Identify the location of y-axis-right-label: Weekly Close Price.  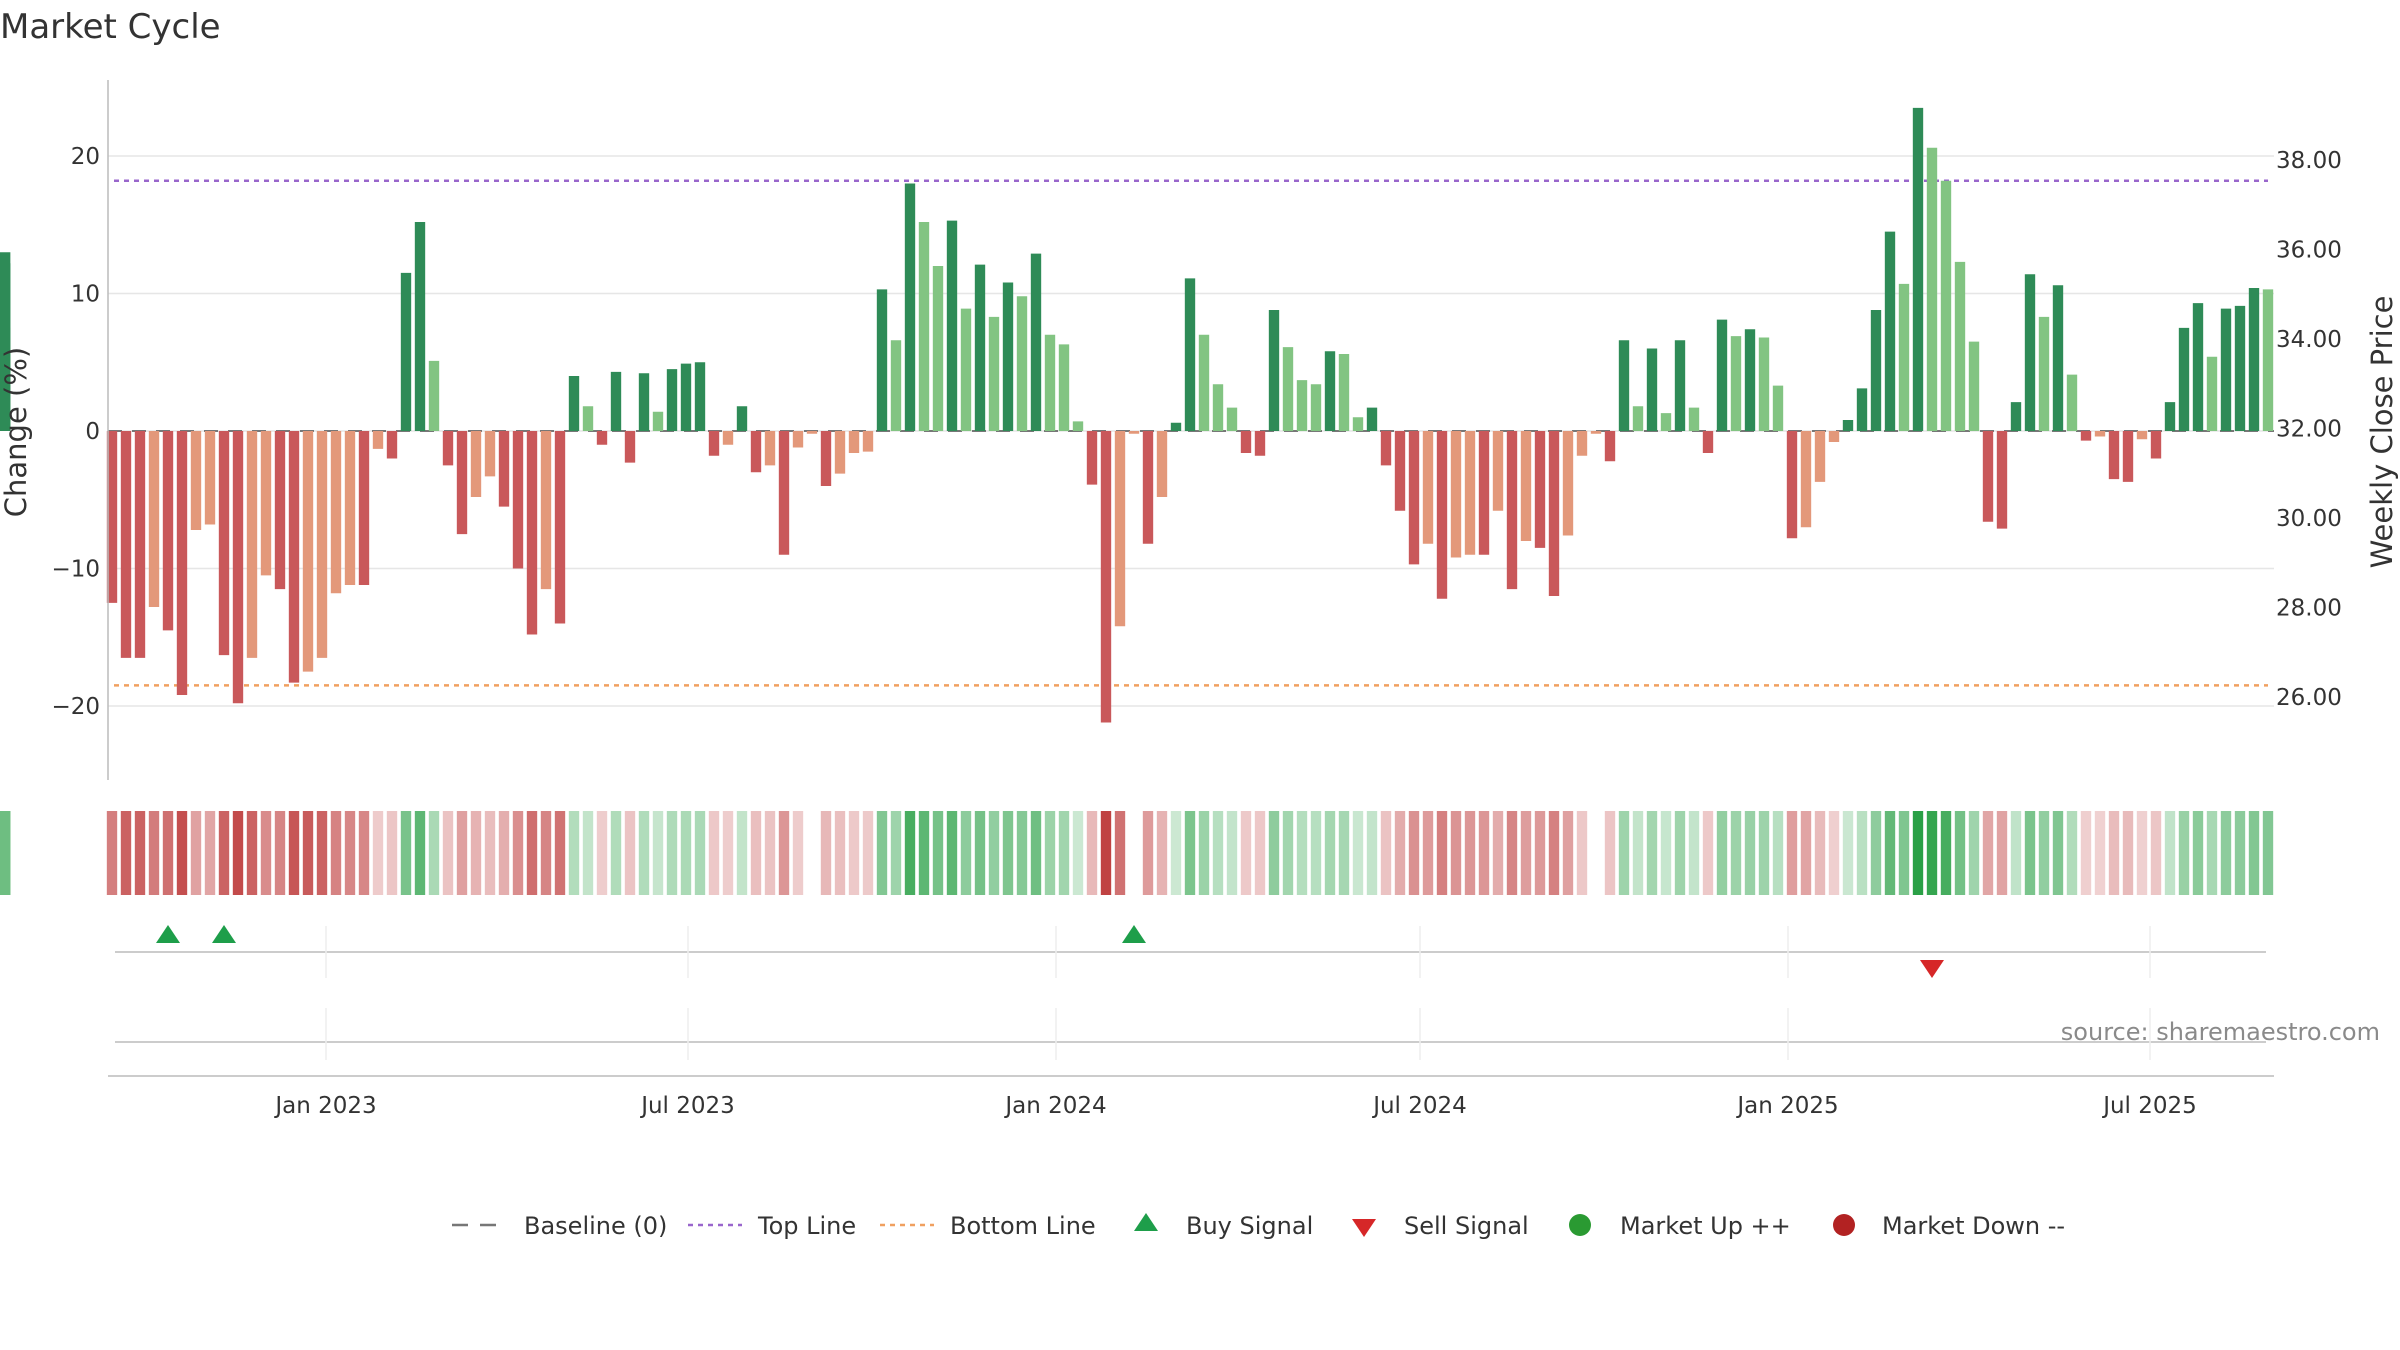
(2382, 432).